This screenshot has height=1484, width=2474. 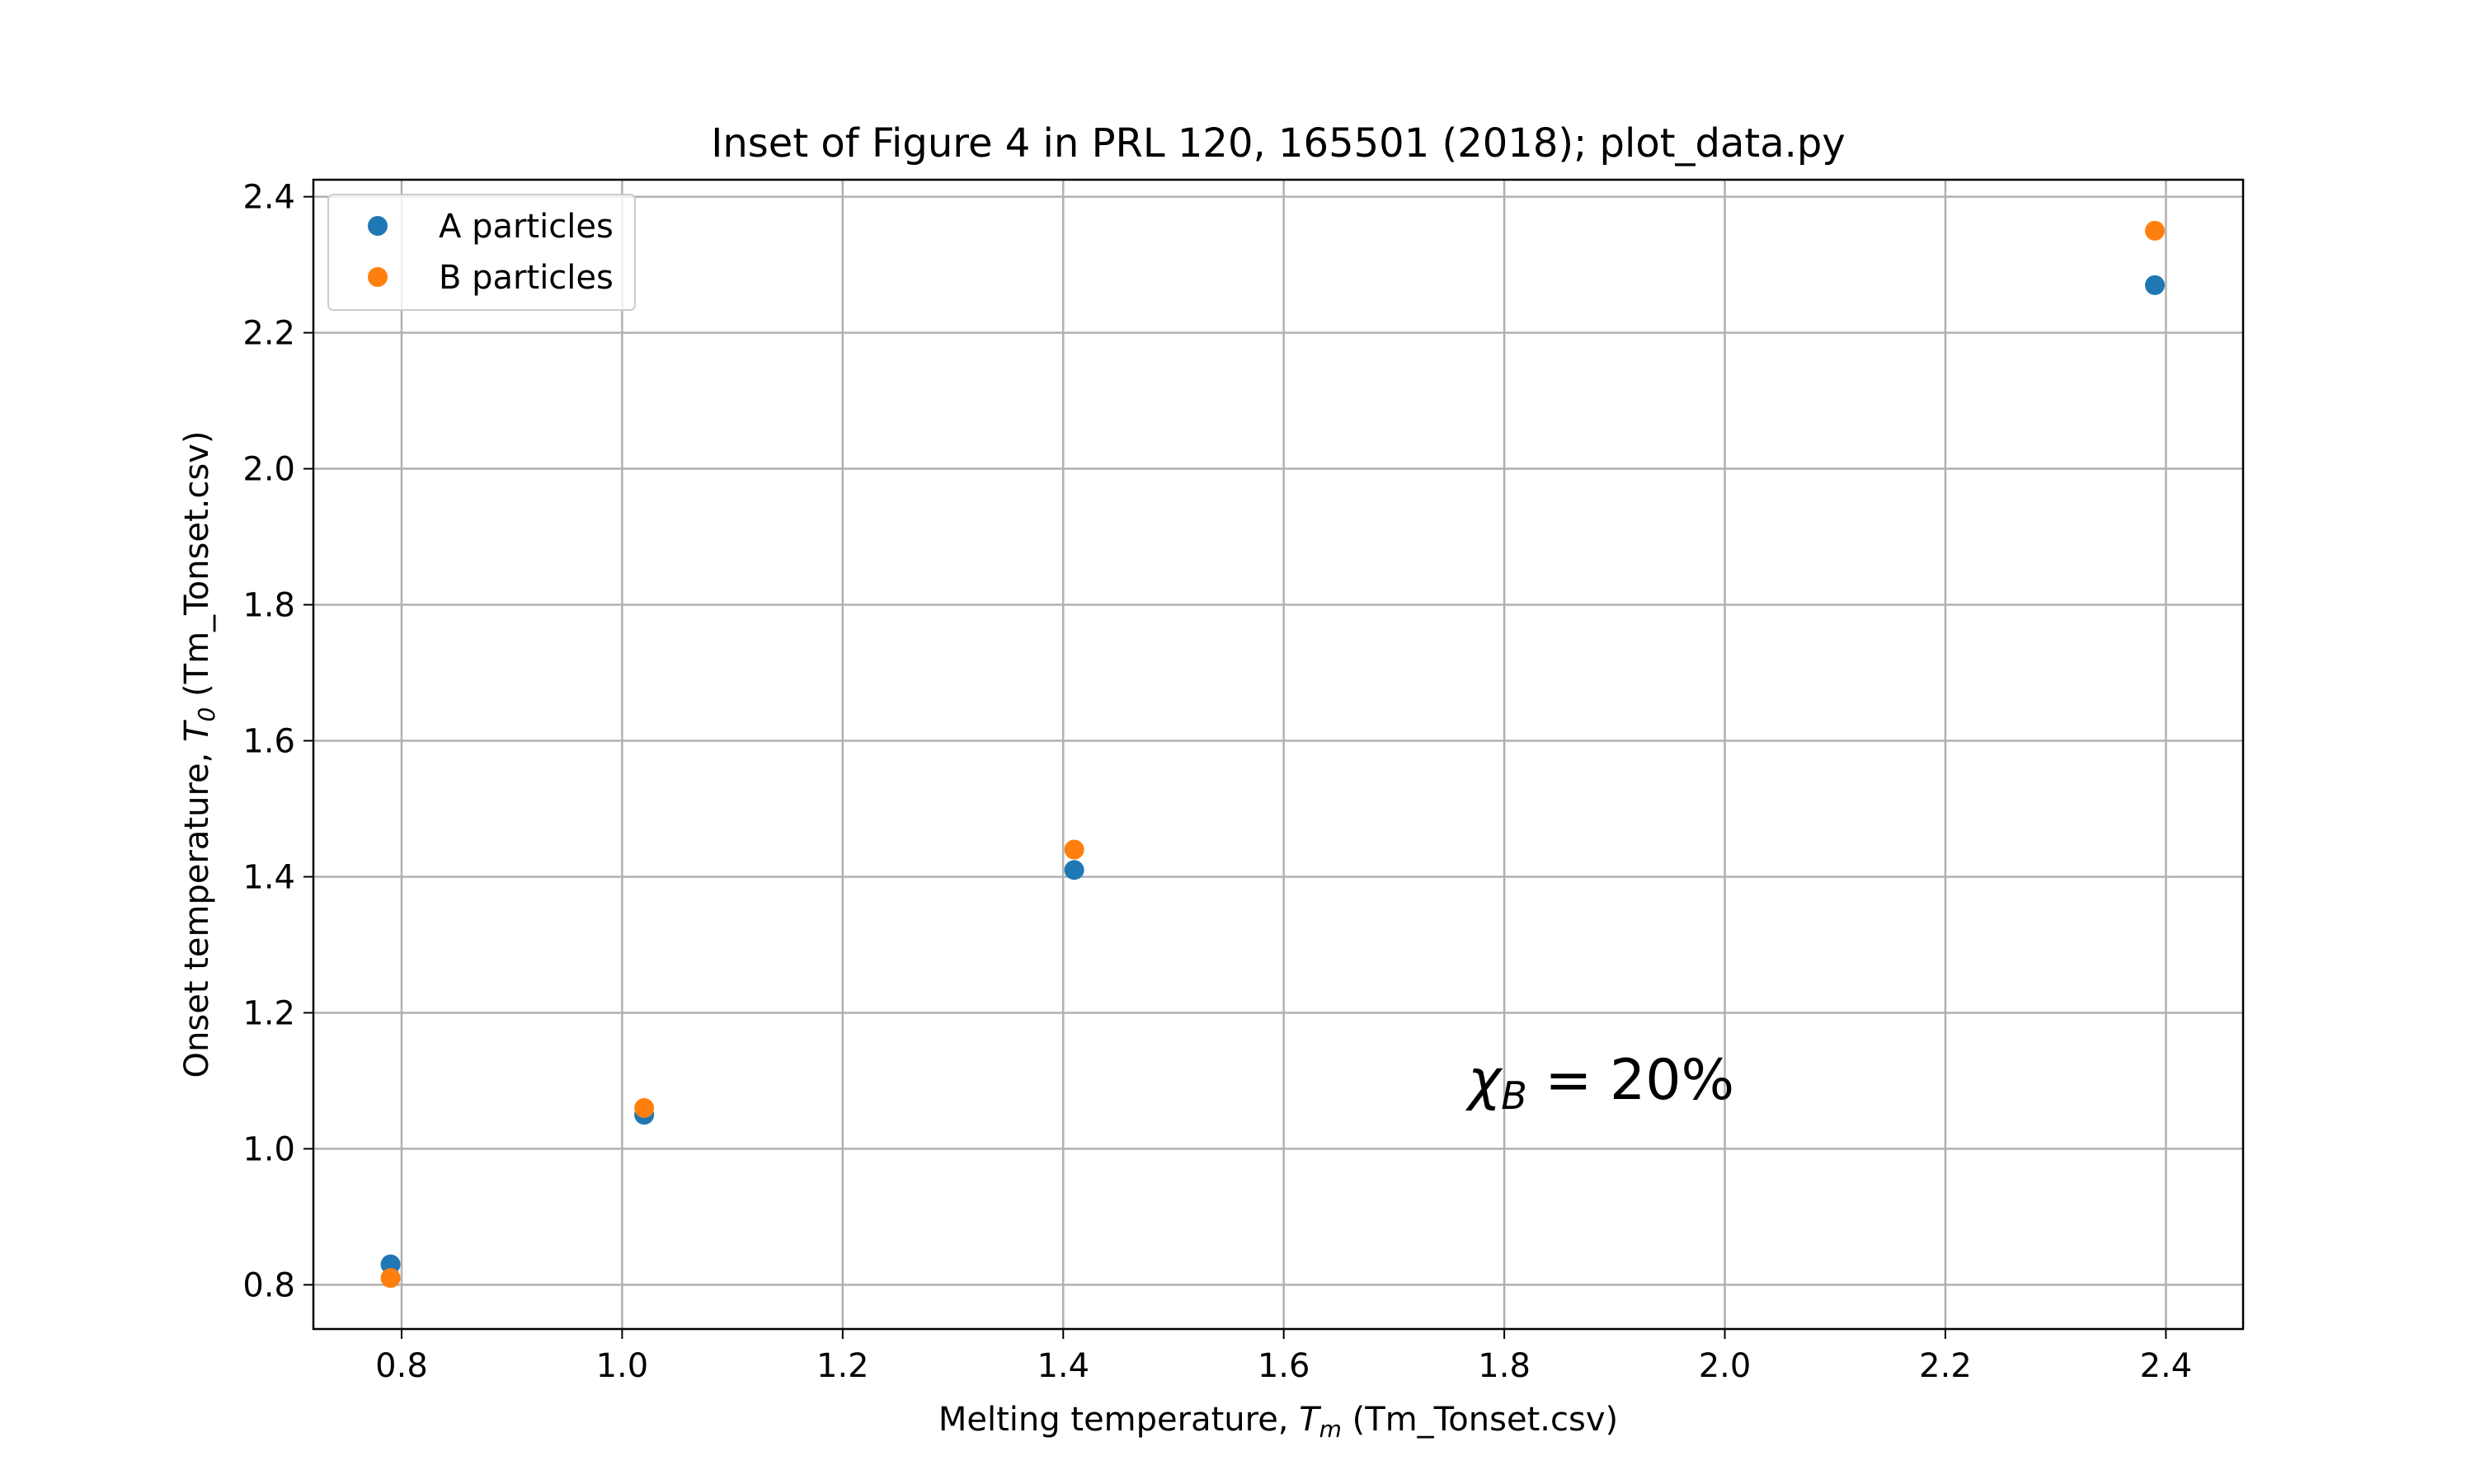 What do you see at coordinates (268, 470) in the screenshot?
I see `y-tick-label: 2.0` at bounding box center [268, 470].